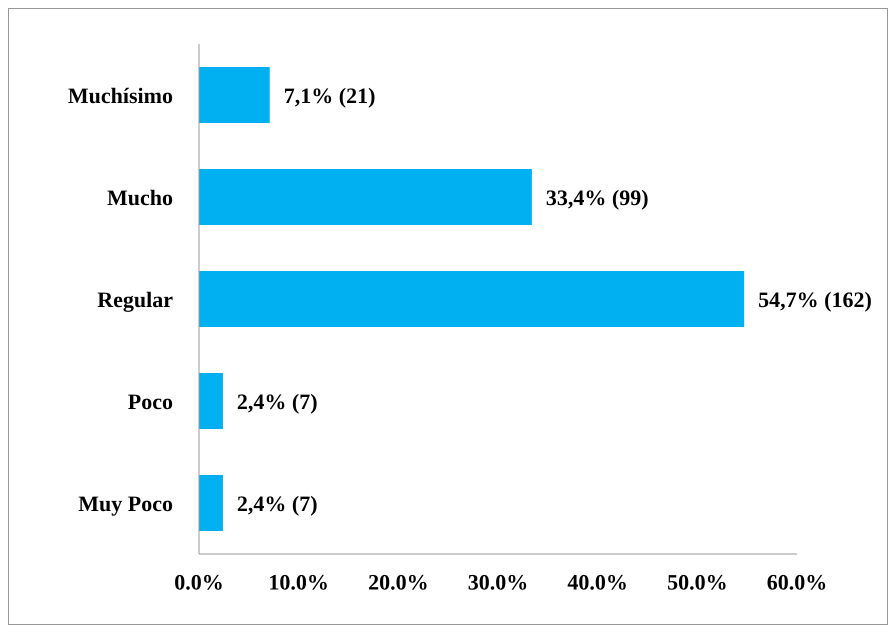  I want to click on data-label: 33,4% (99), so click(597, 197).